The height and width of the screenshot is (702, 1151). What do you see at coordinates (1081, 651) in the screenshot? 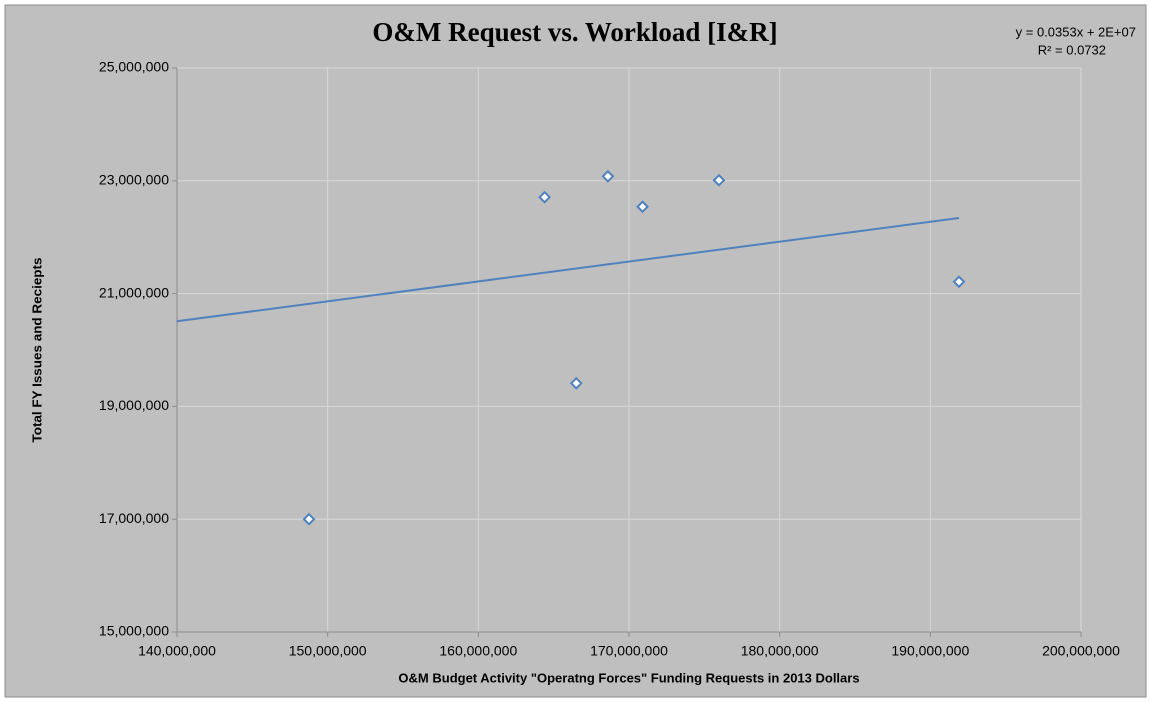
I see `x-tick-label: 200,000,000` at bounding box center [1081, 651].